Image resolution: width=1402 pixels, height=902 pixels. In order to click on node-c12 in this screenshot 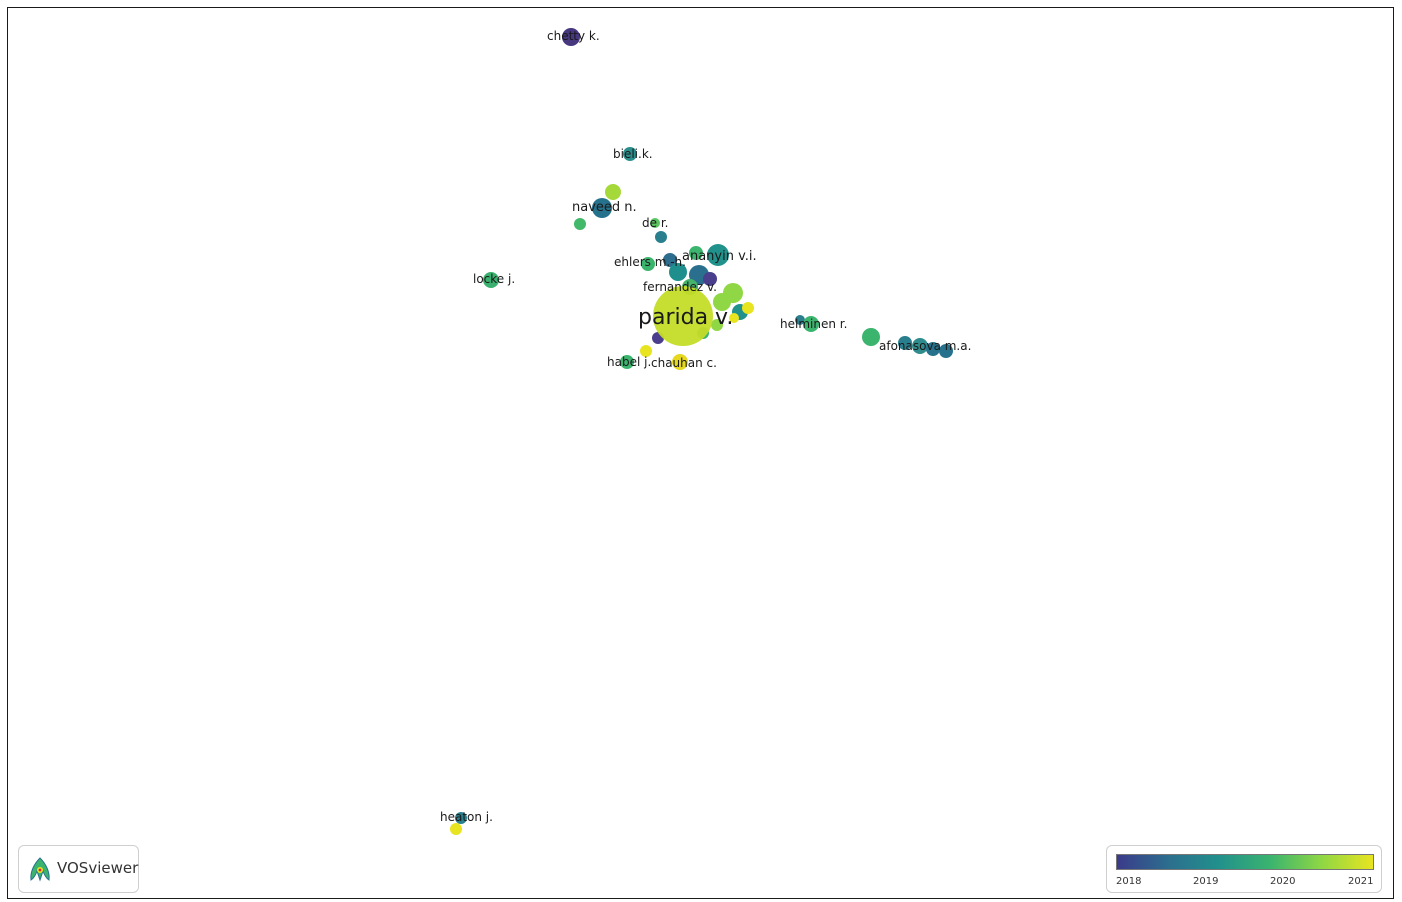, I will do `click(748, 308)`.